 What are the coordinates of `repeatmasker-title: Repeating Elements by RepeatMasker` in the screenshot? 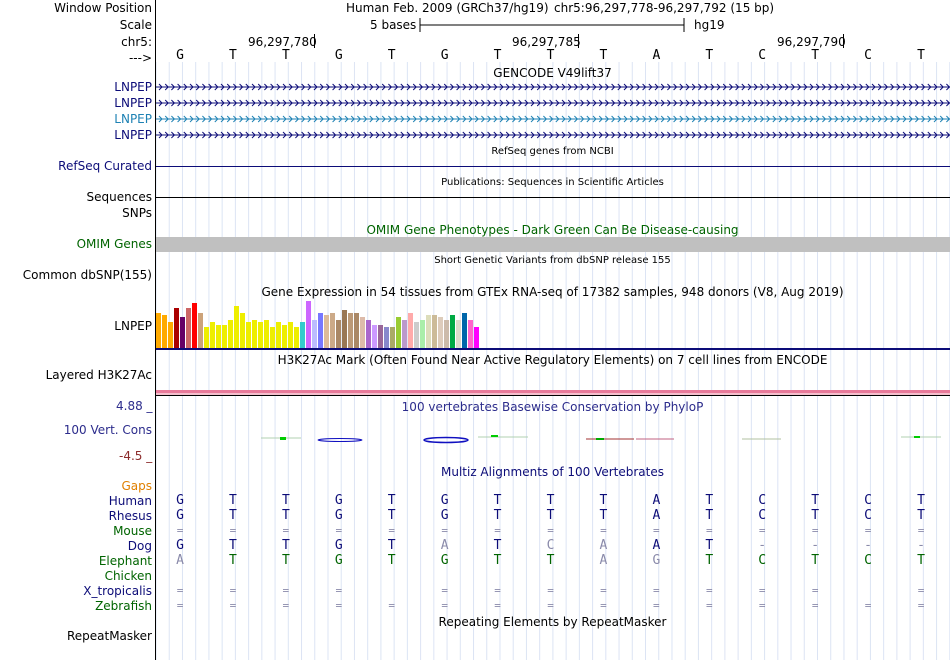 It's located at (552, 622).